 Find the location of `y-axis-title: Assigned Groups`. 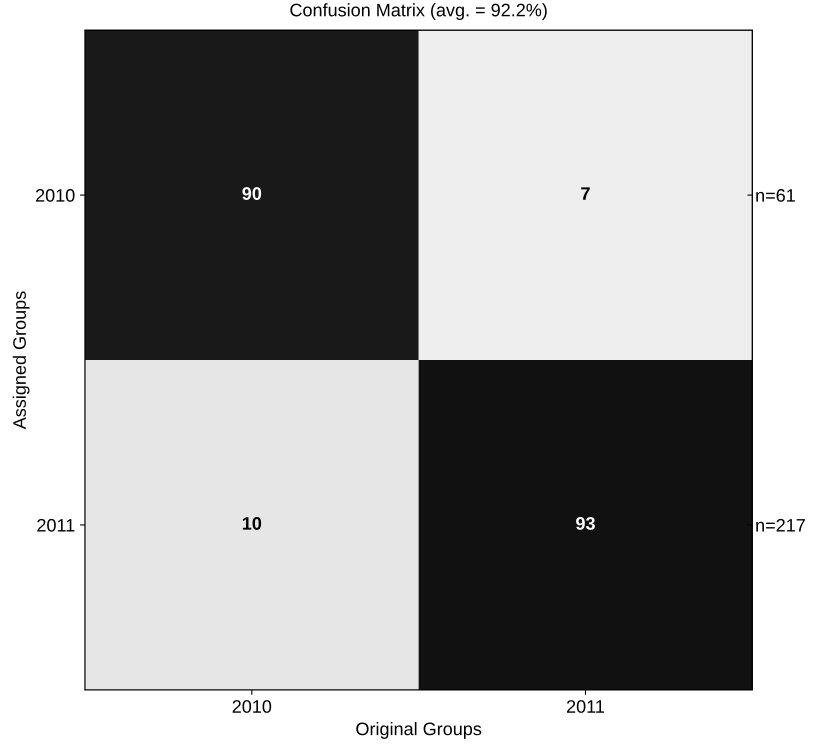

y-axis-title: Assigned Groups is located at coordinates (21, 360).